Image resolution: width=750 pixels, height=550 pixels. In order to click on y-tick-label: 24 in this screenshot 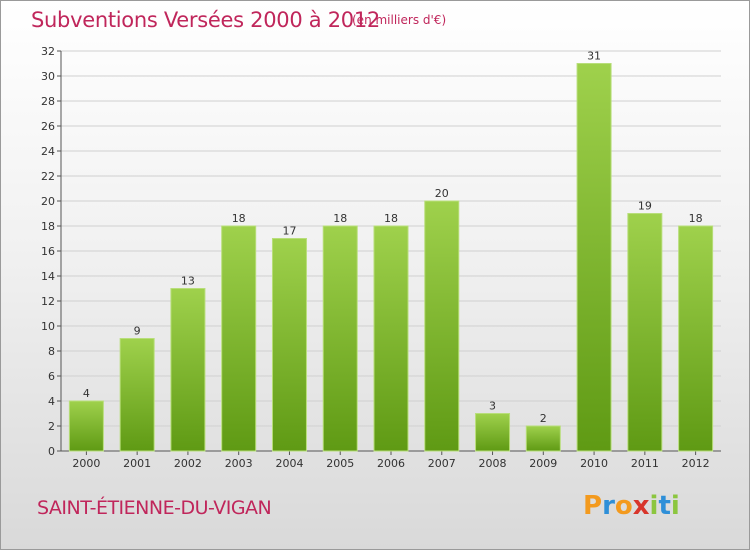, I will do `click(48, 151)`.